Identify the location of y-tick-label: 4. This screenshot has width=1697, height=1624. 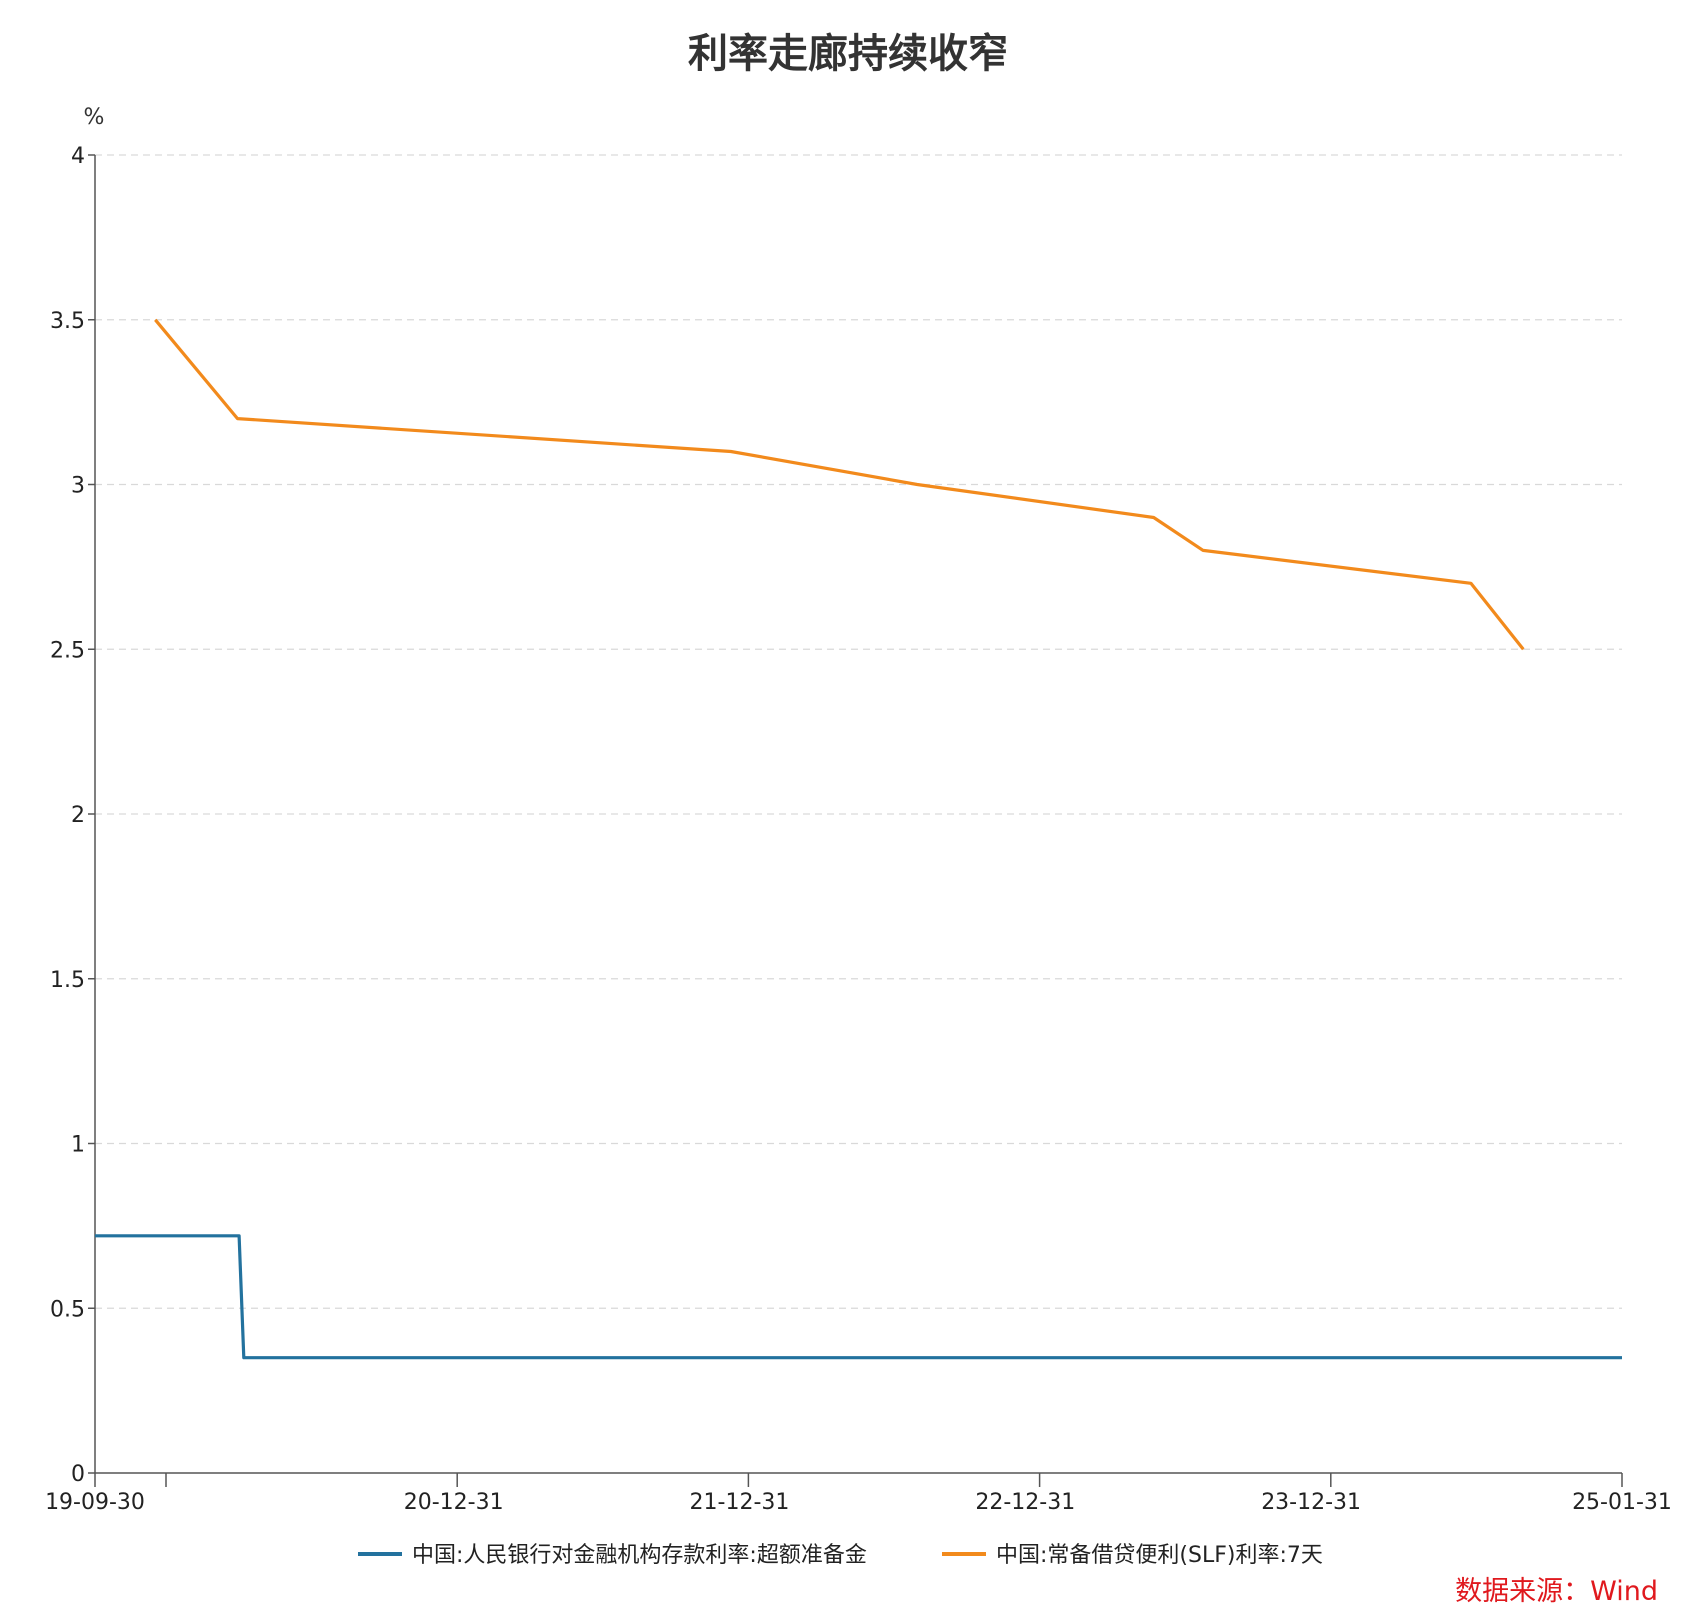
(78, 156).